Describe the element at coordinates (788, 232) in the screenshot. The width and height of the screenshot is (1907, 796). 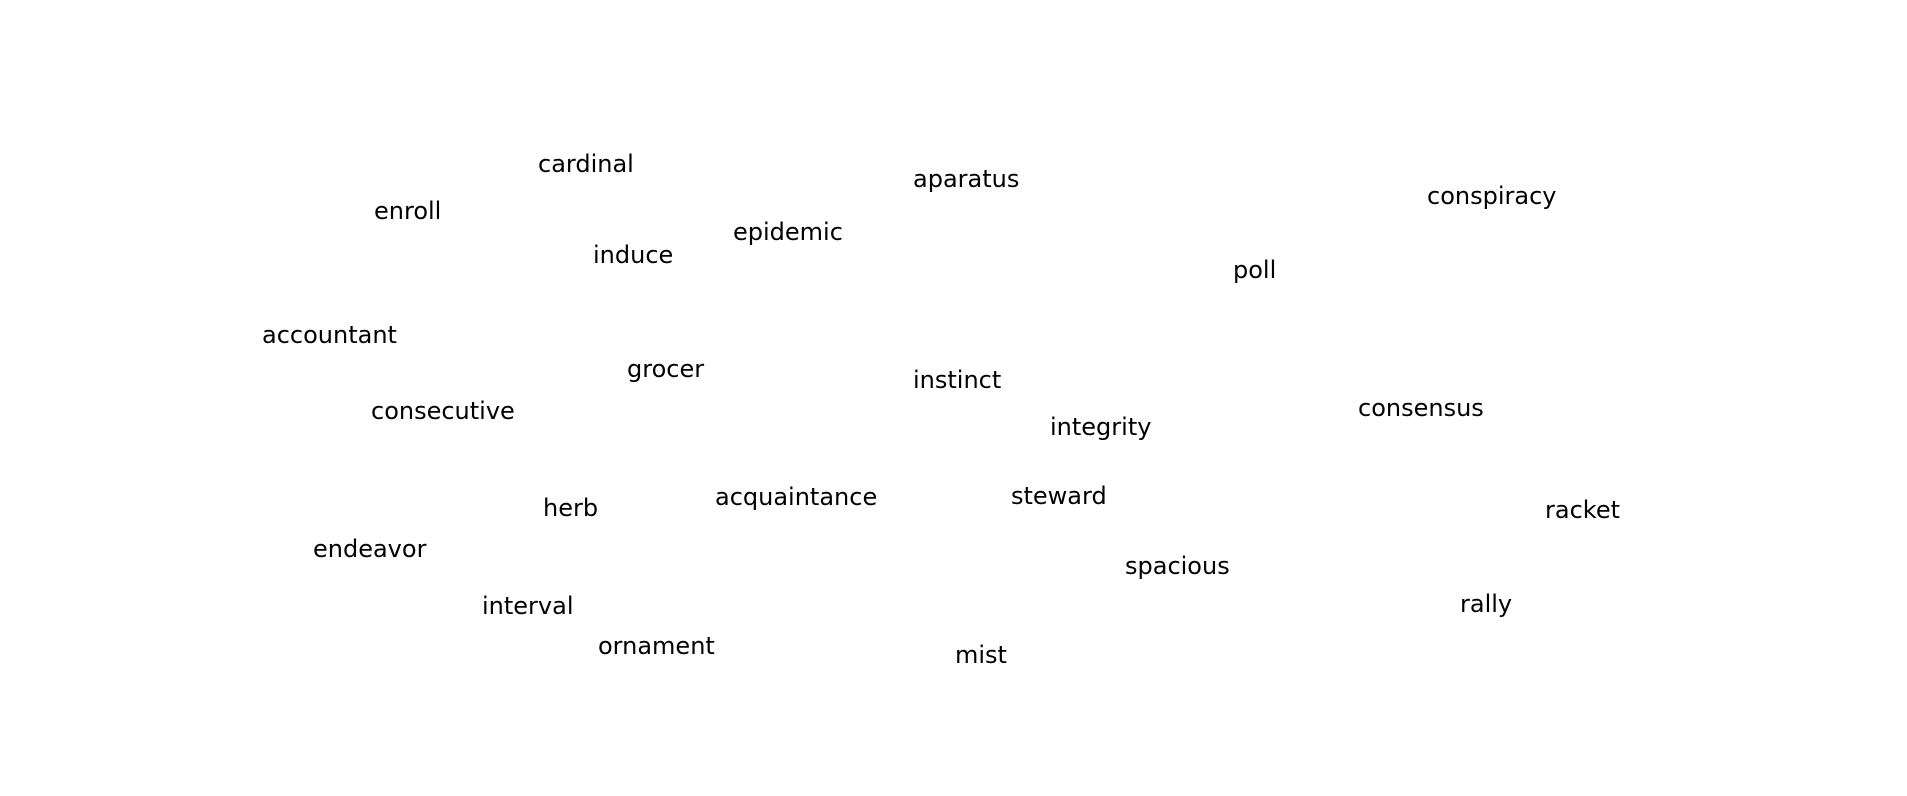
I see `word-epidemic: epidemic` at that location.